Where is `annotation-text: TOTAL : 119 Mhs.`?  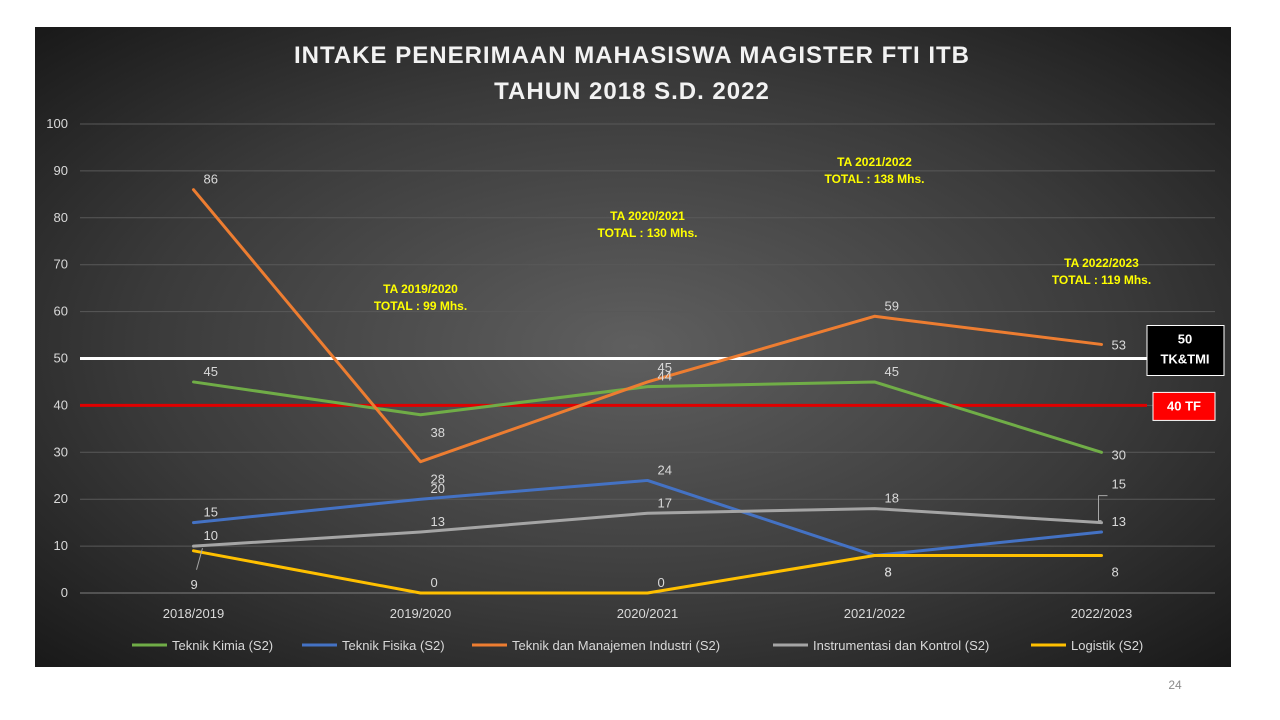 annotation-text: TOTAL : 119 Mhs. is located at coordinates (1101, 280).